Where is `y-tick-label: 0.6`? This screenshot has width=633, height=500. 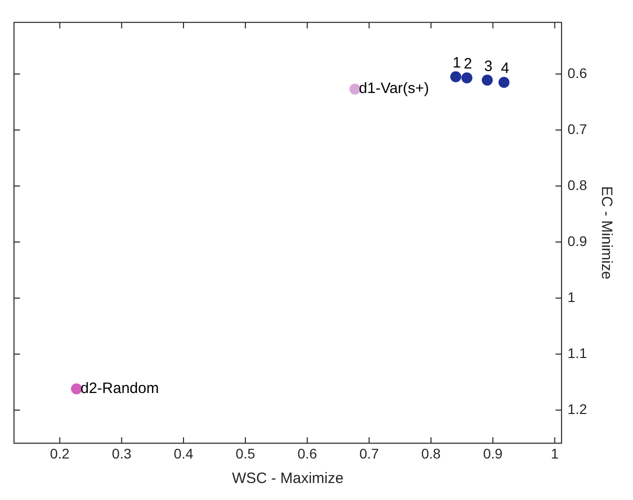
y-tick-label: 0.6 is located at coordinates (578, 72).